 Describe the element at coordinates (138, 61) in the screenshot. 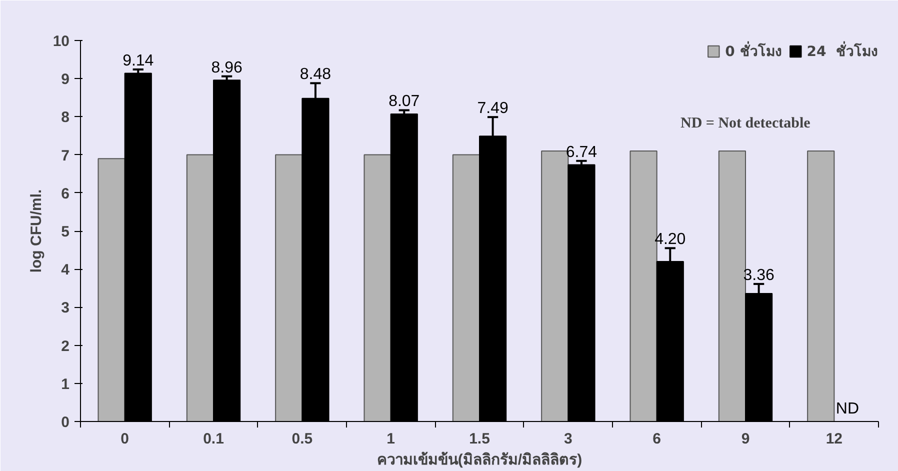

I see `data-label: 9.14` at that location.